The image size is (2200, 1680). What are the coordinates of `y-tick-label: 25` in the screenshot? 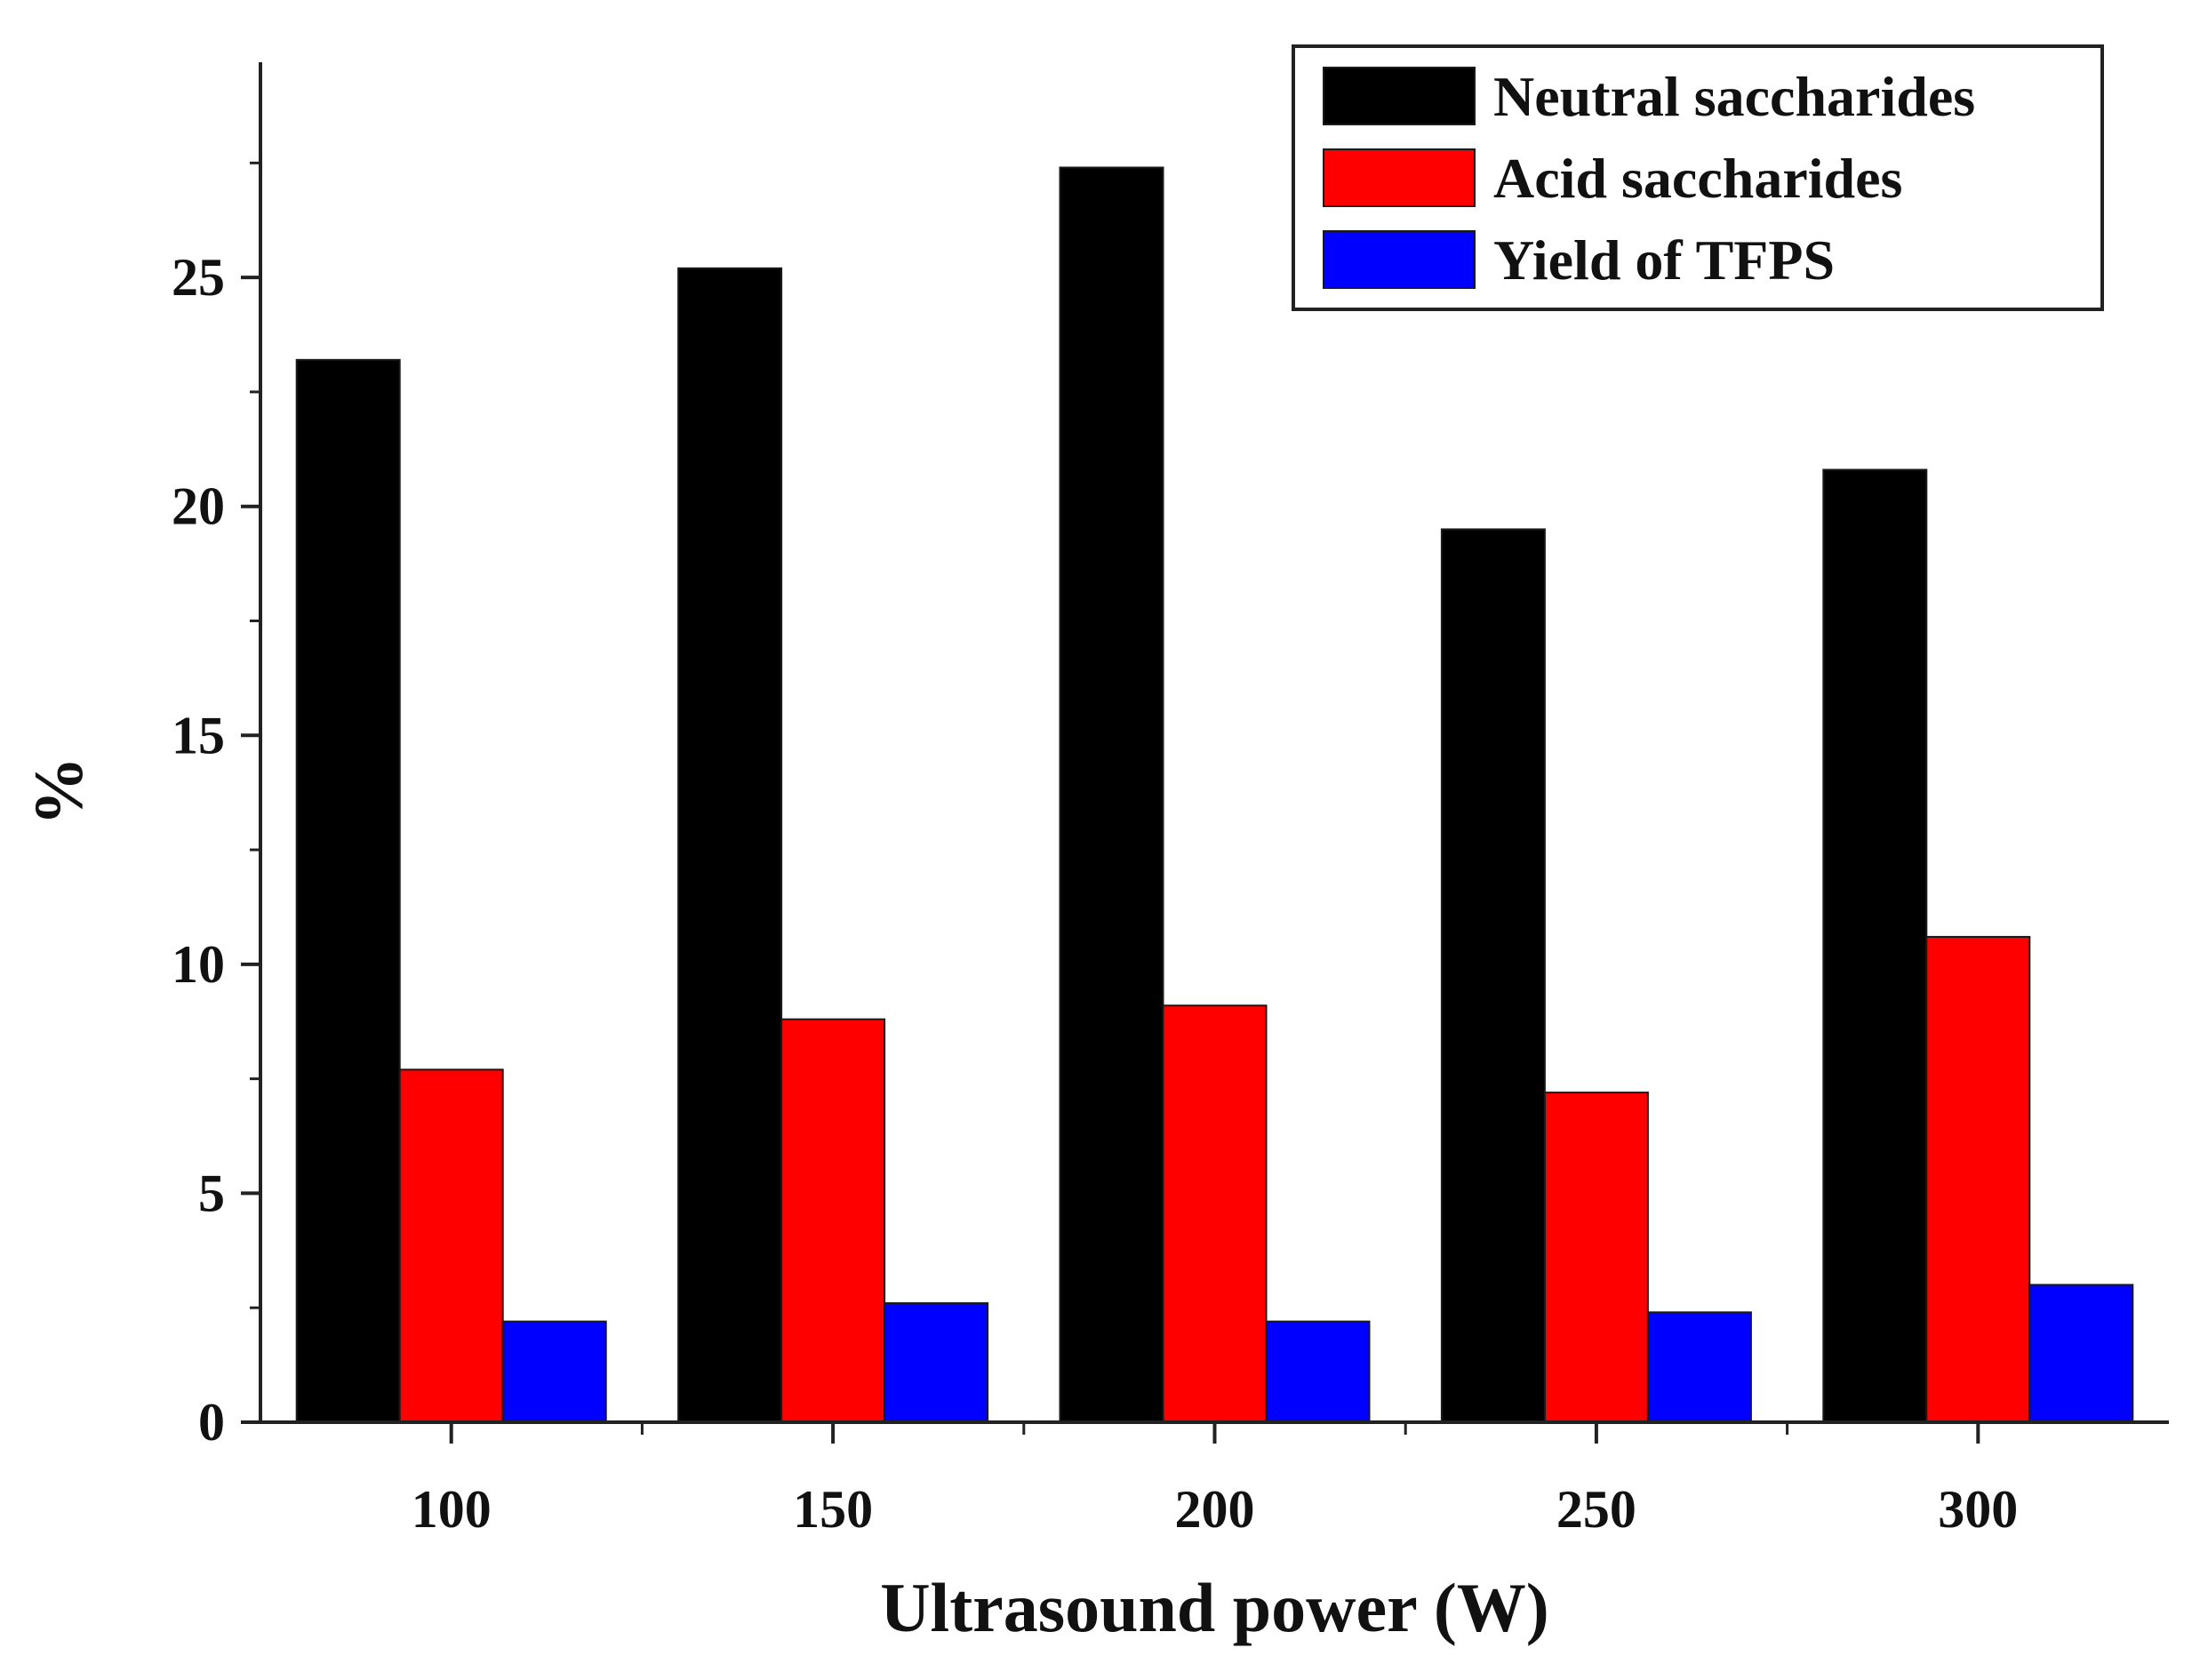 It's located at (198, 277).